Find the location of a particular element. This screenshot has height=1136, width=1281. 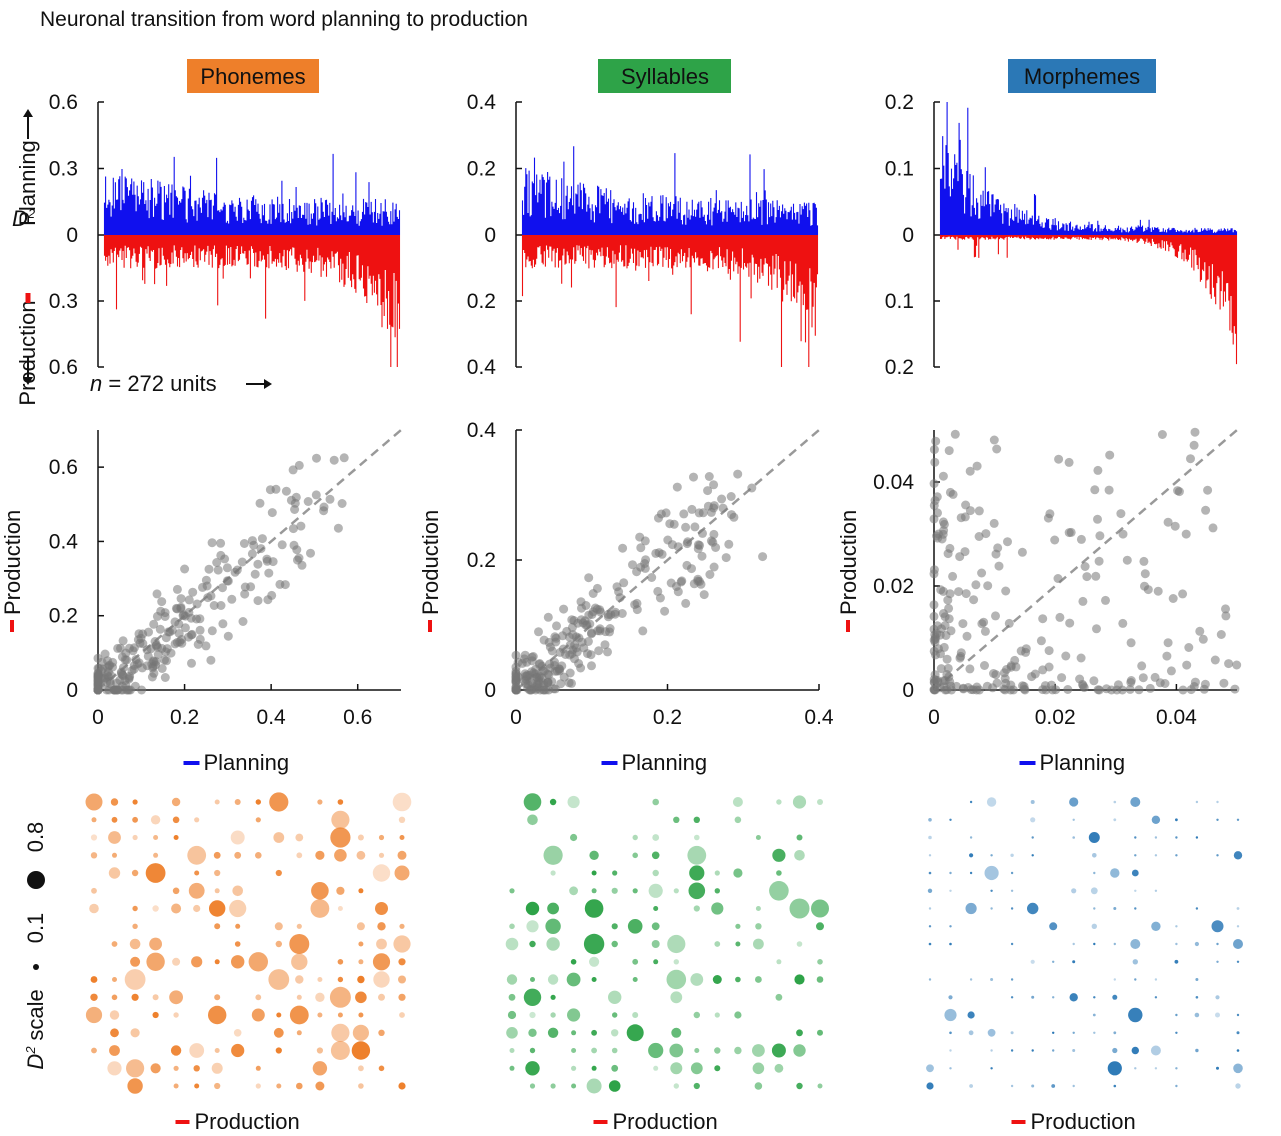

scale-word: scale is located at coordinates (35, 1014).